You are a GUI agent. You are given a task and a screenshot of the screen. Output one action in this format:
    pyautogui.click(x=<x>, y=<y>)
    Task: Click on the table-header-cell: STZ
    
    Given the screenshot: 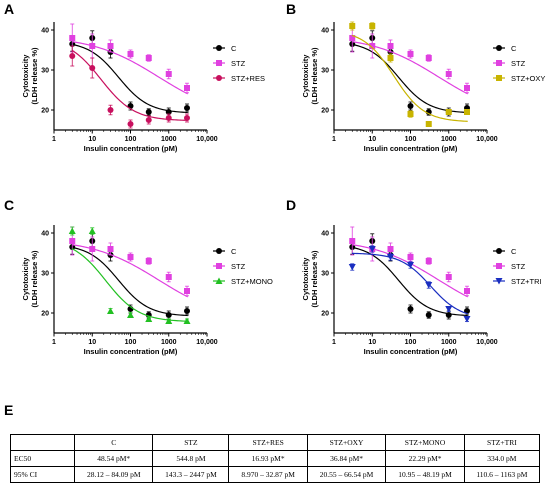 What is the action you would take?
    pyautogui.click(x=191, y=442)
    